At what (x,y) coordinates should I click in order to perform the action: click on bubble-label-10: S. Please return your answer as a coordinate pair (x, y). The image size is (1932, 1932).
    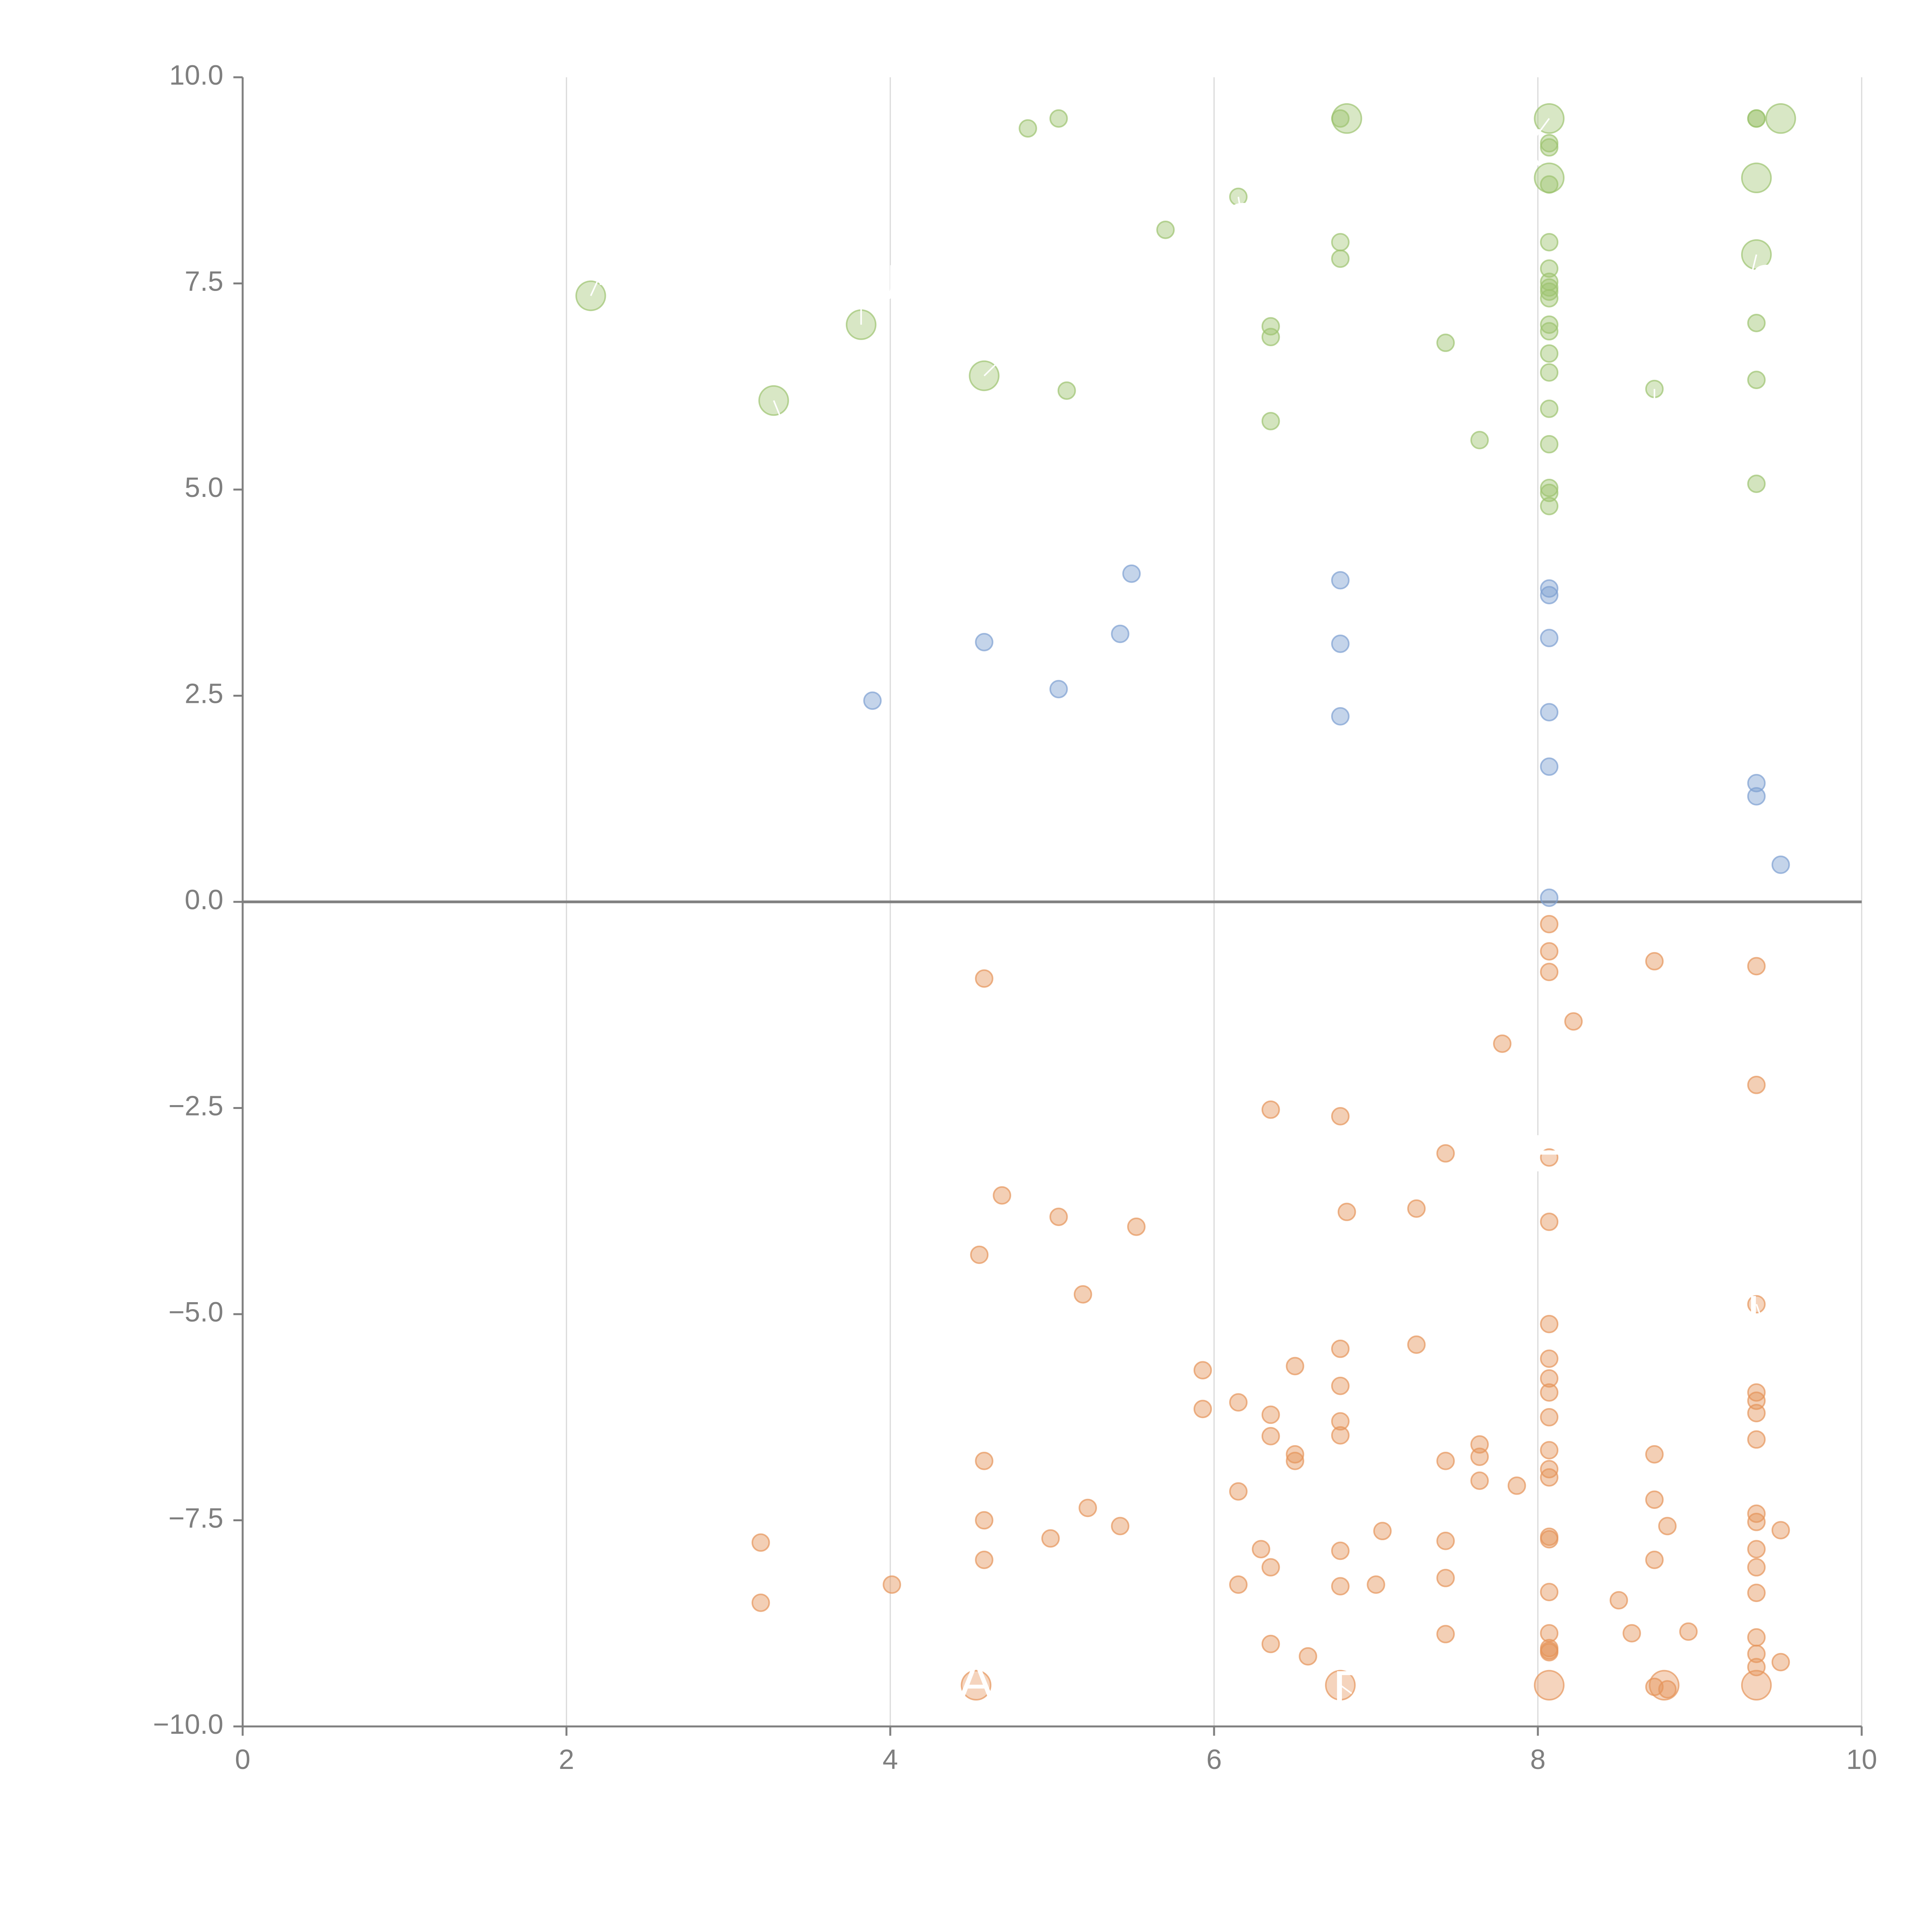
    Looking at the image, I should click on (1243, 221).